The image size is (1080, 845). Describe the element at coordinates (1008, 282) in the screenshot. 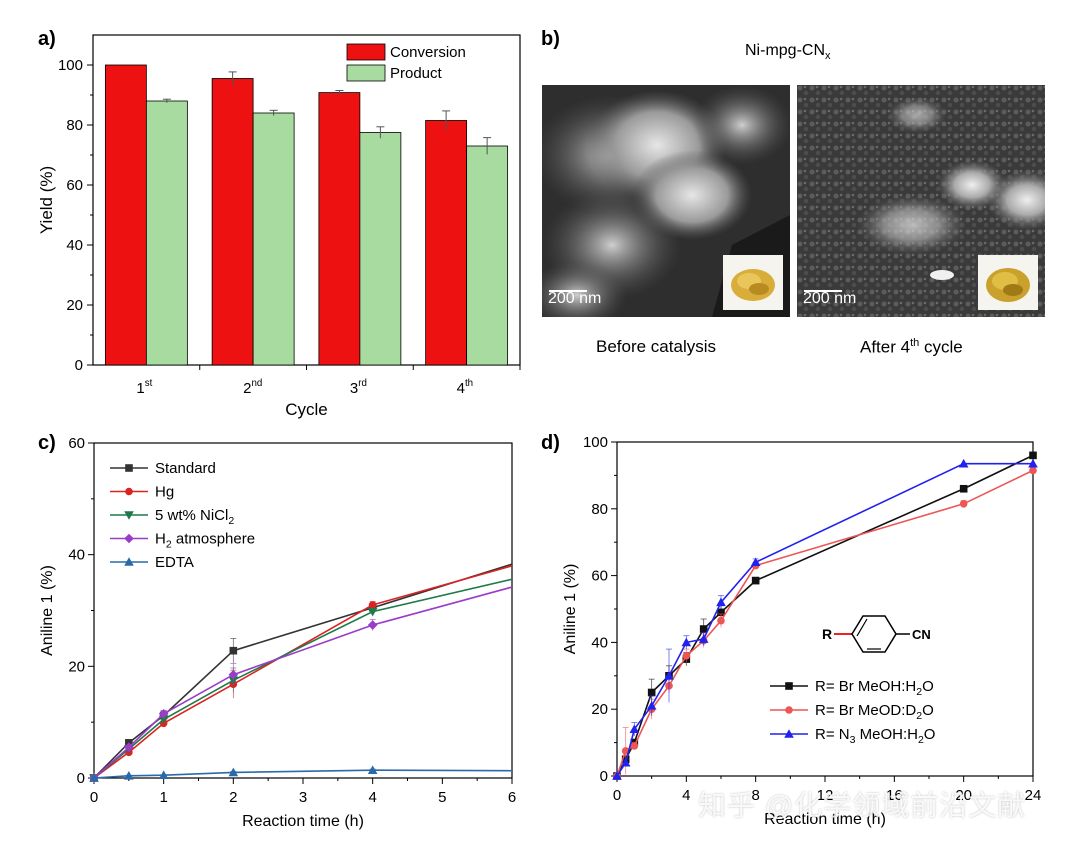

I see `catalyst-powder-photo-after` at that location.